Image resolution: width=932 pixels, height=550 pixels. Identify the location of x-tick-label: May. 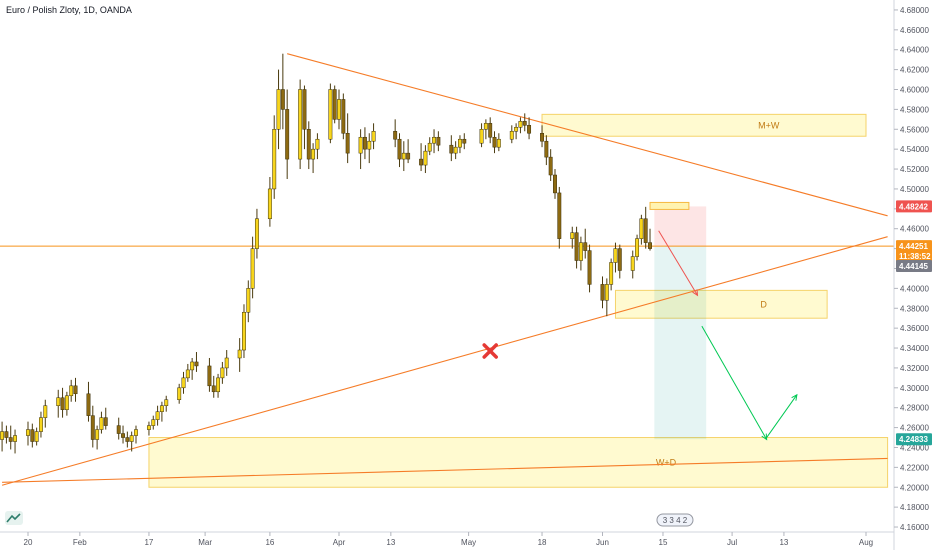
(468, 542).